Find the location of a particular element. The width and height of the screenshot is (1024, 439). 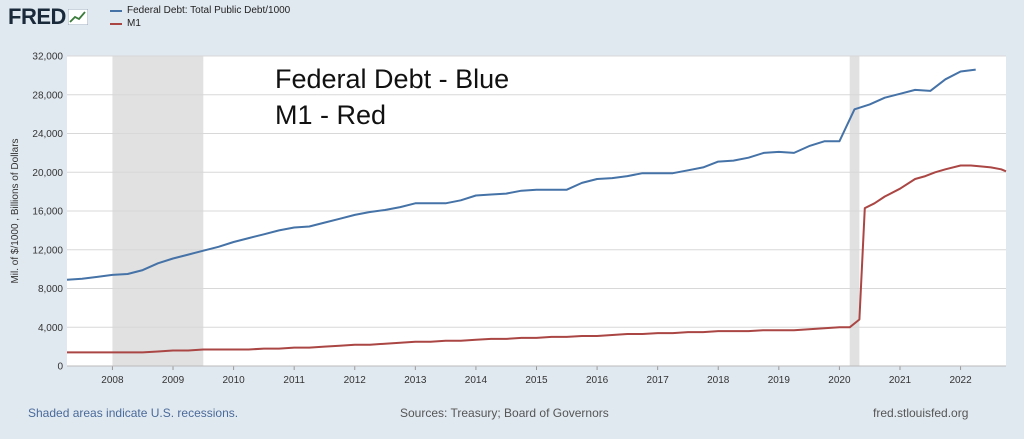

legend-label: Federal Debt: Total Public Debt/1000 is located at coordinates (209, 10).